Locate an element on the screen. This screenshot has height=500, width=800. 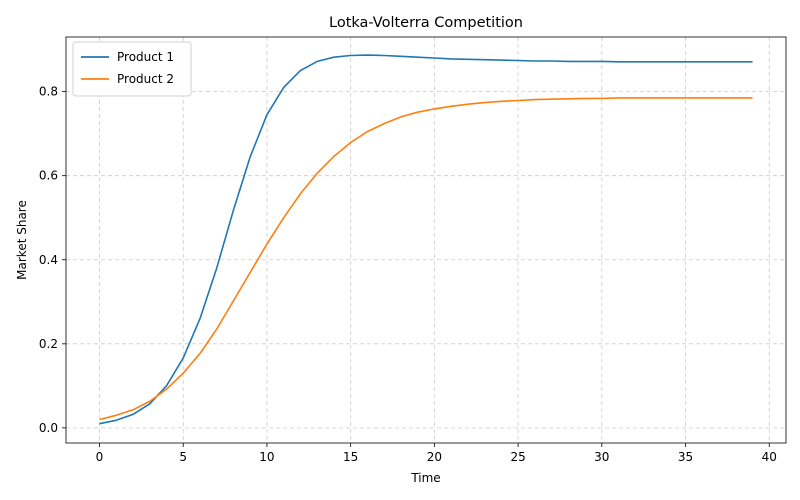
legend-label: Product 2 is located at coordinates (145, 79).